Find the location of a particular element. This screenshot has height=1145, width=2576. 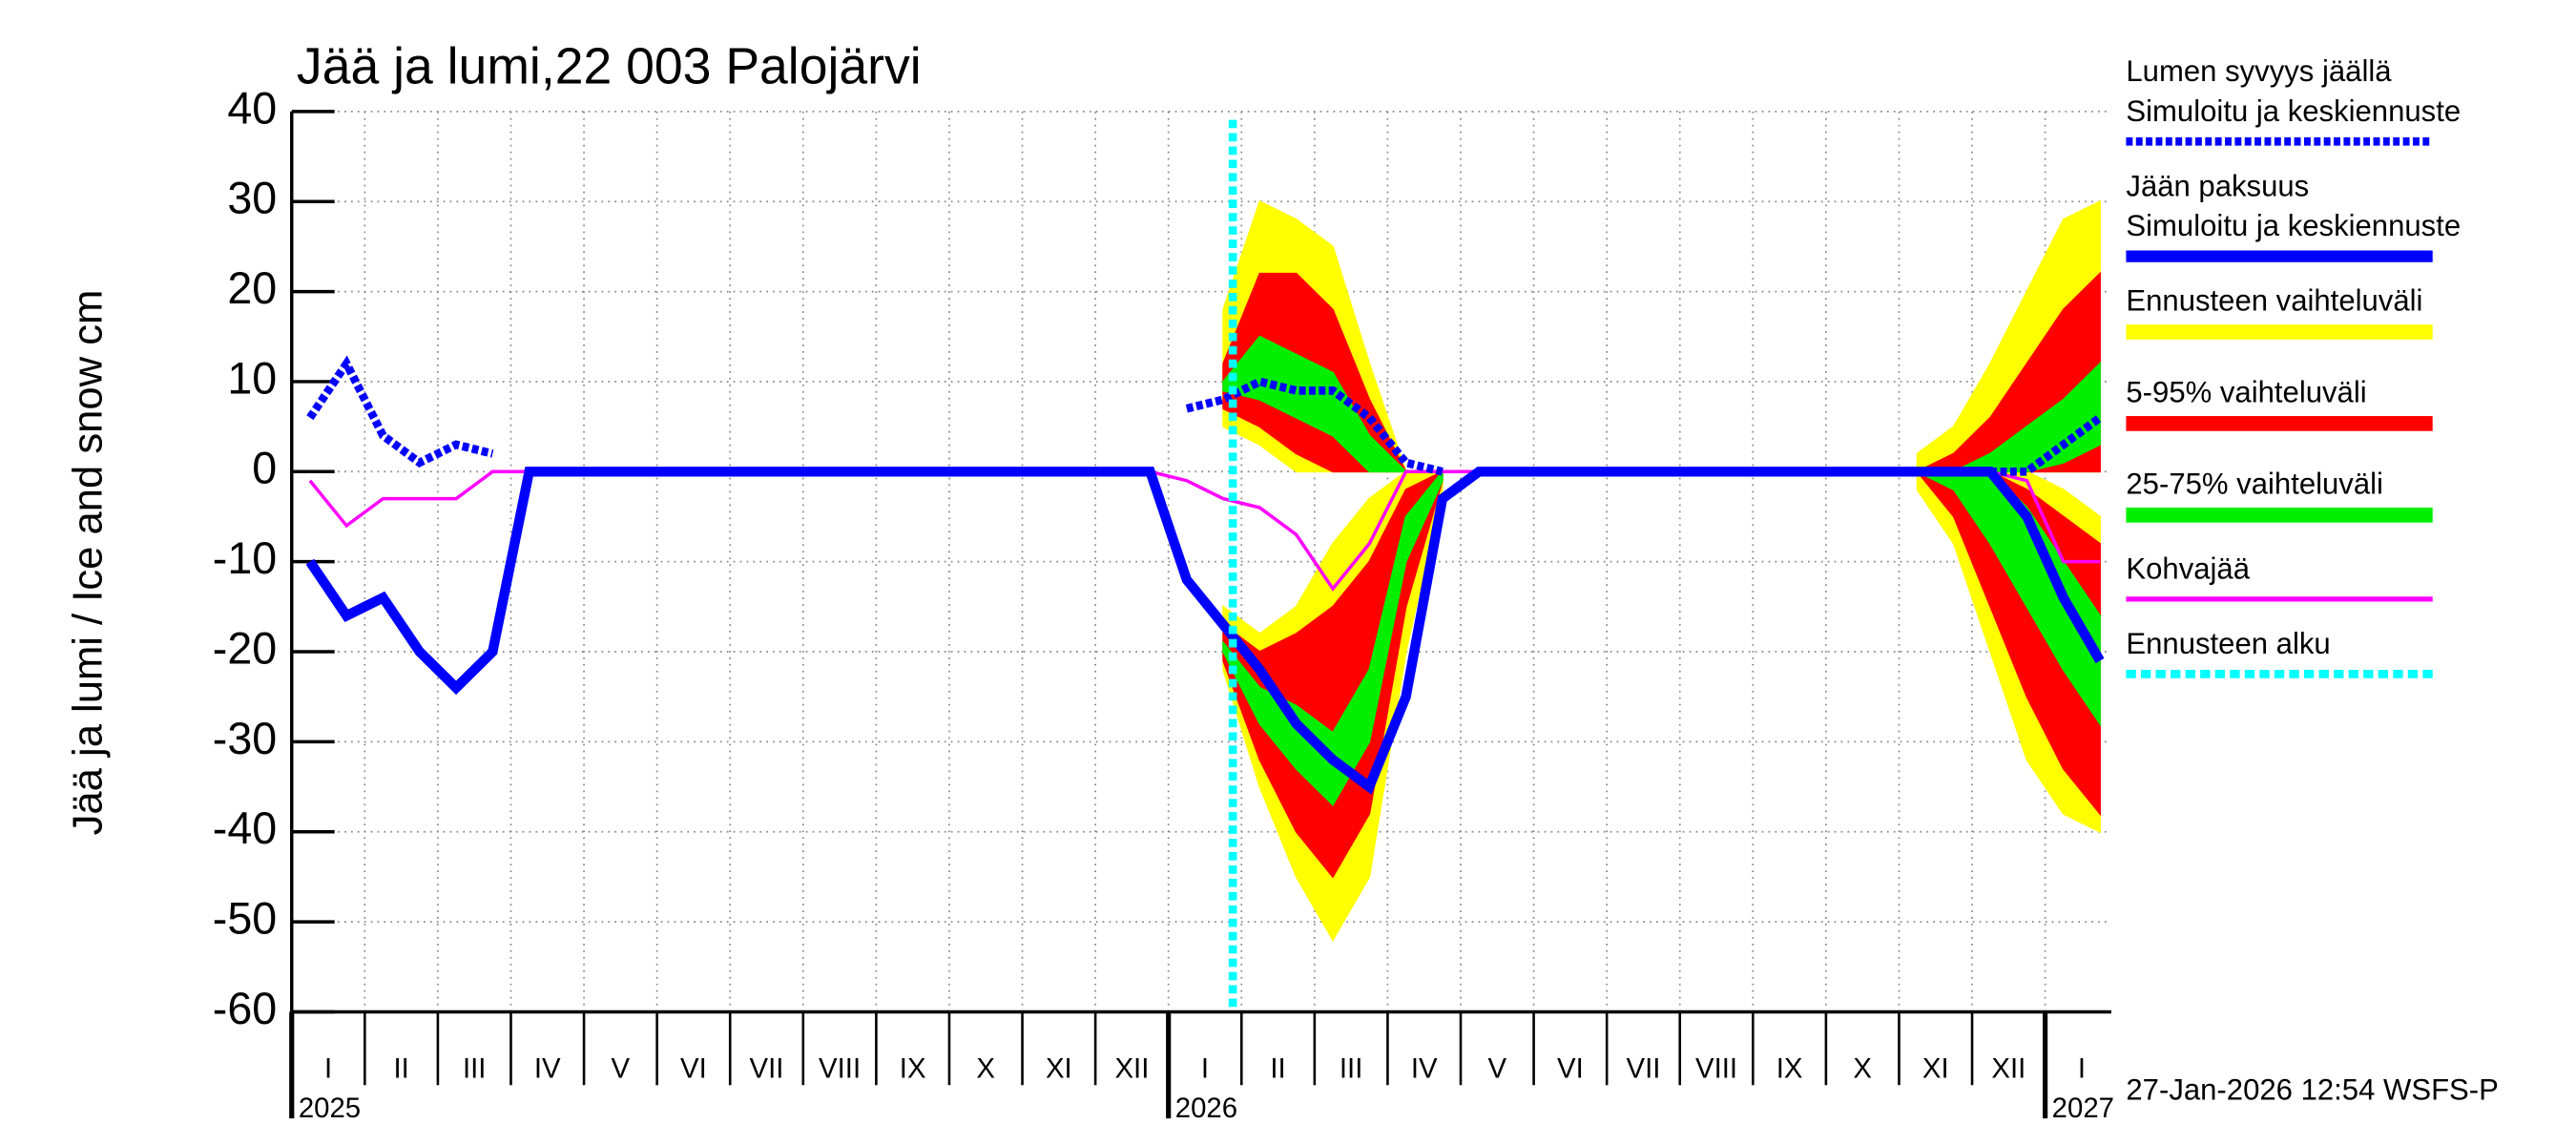

y-tick-label: 30 is located at coordinates (252, 198).